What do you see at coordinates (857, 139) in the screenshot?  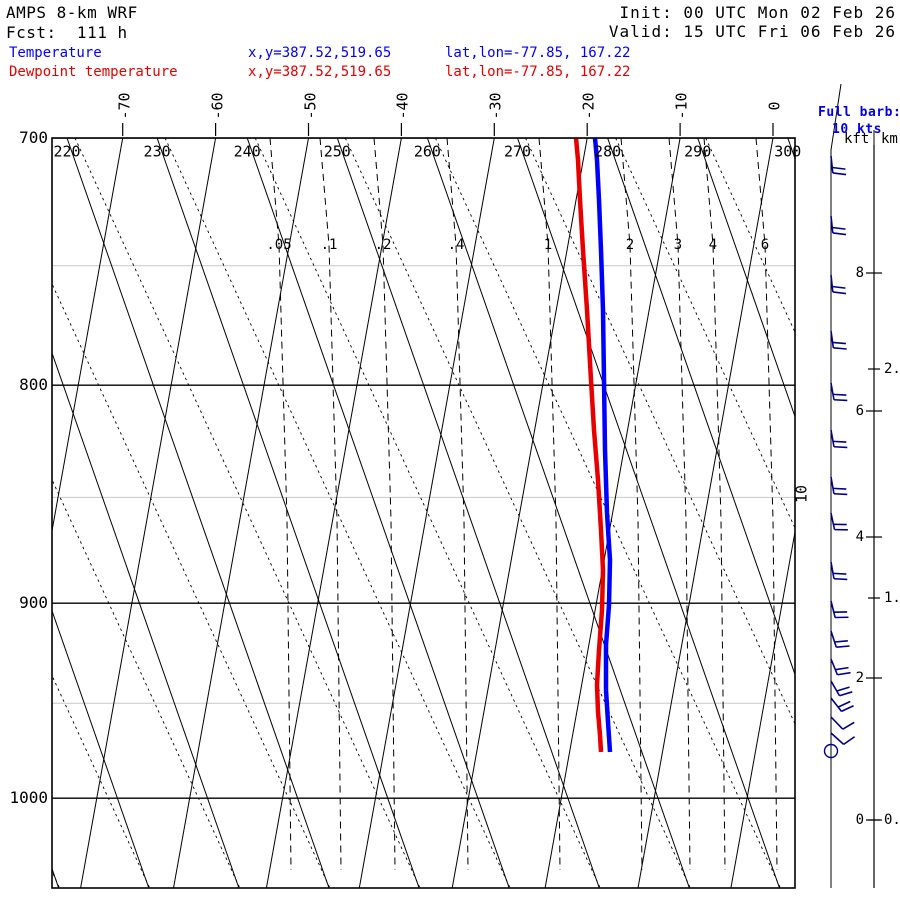 I see `kft-axis-header: kft` at bounding box center [857, 139].